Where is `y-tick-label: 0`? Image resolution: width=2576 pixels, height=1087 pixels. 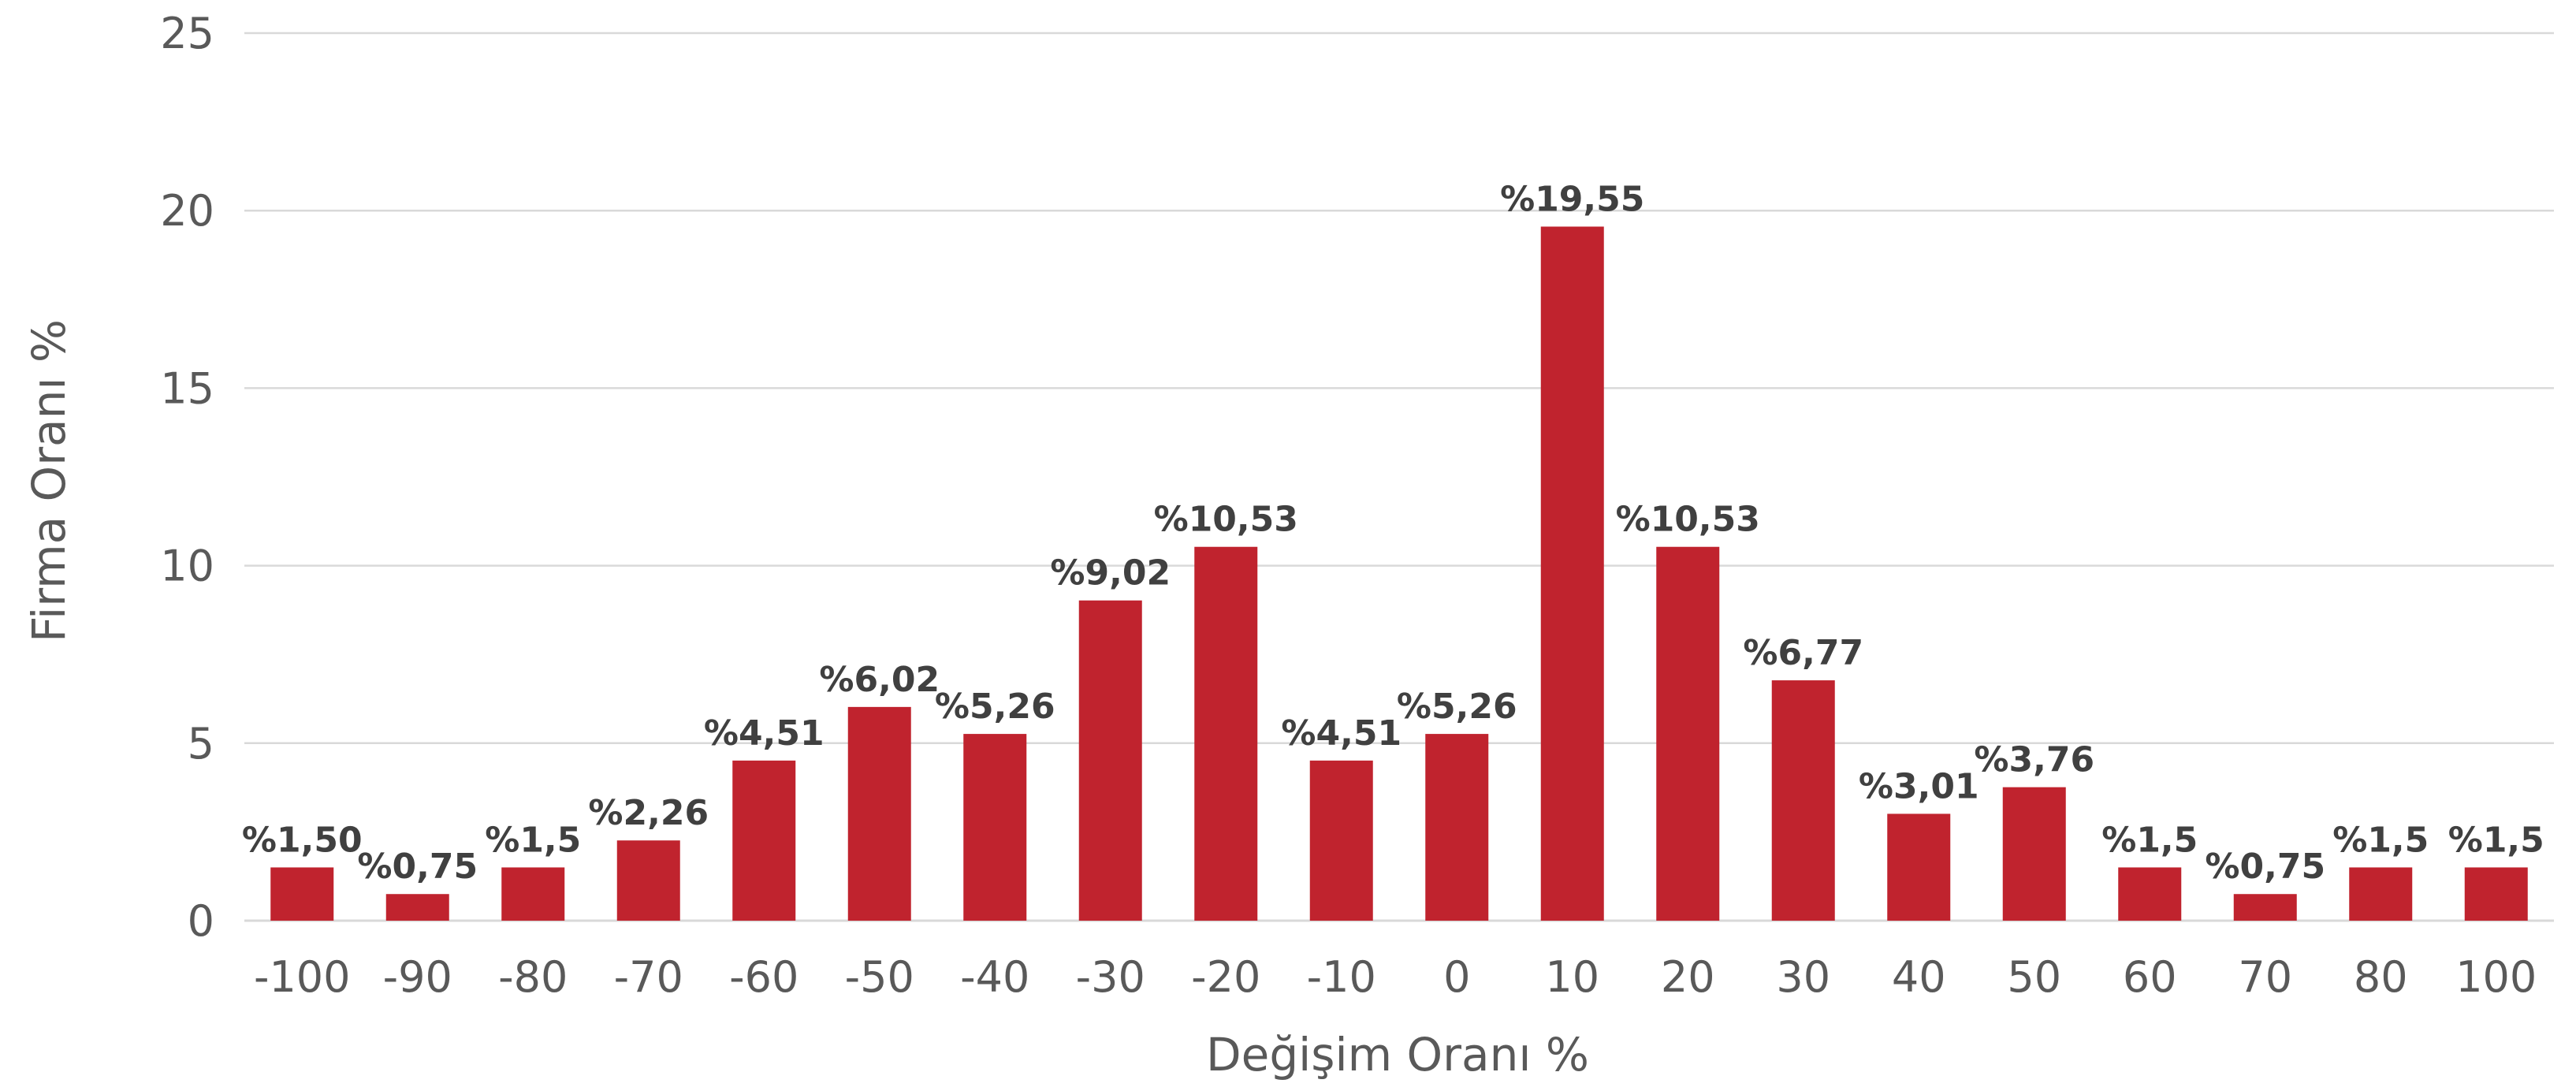
y-tick-label: 0 is located at coordinates (201, 921).